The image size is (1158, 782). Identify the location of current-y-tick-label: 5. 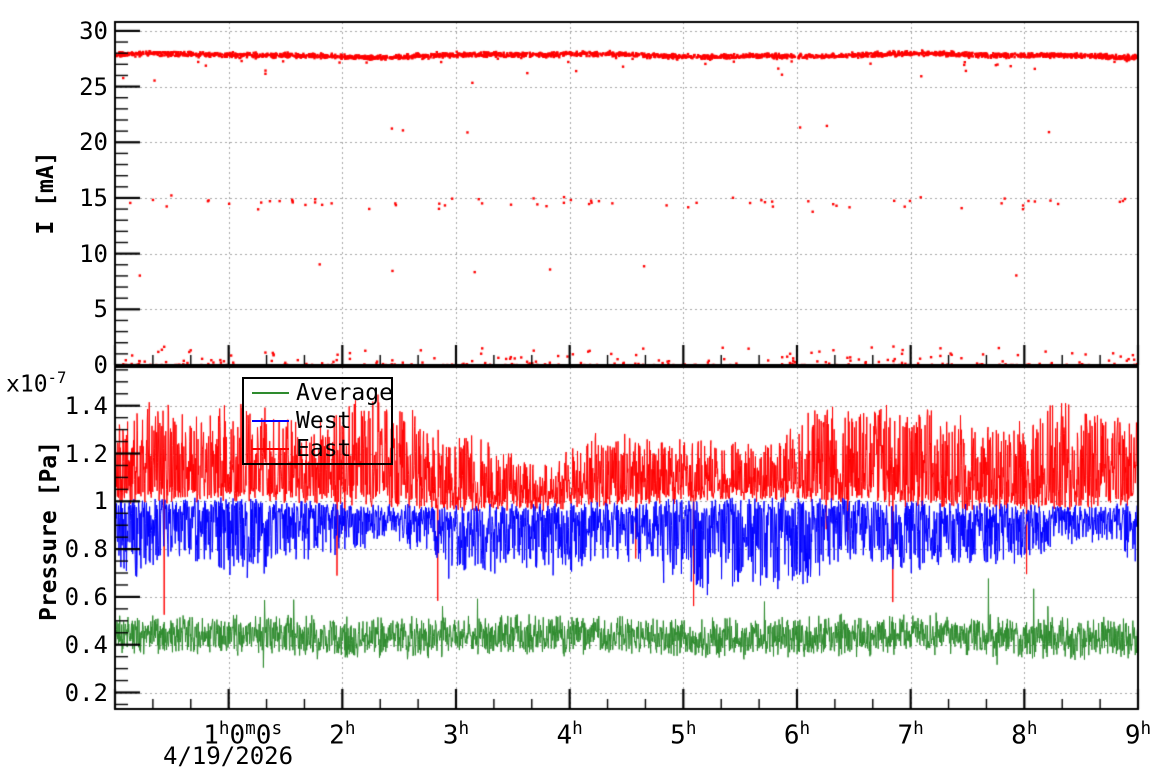
(100, 309).